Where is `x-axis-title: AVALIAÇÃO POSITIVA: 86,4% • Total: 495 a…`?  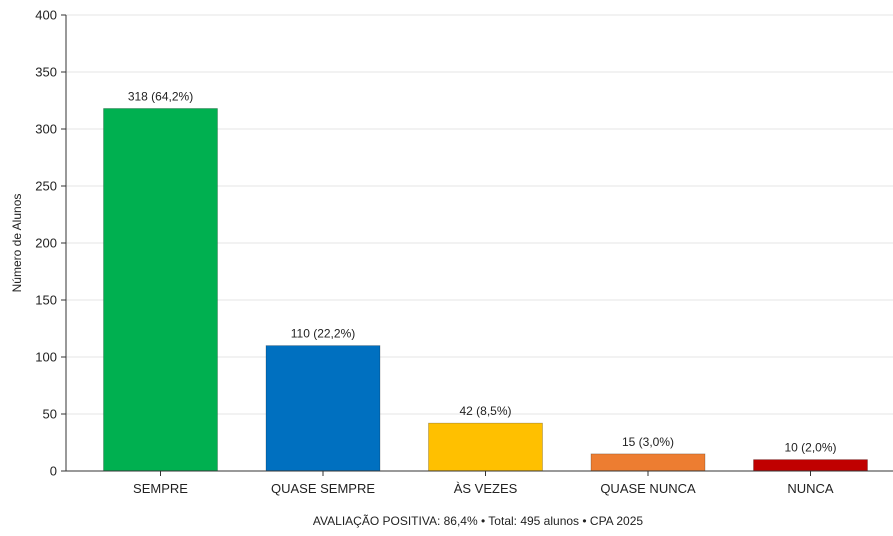 x-axis-title: AVALIAÇÃO POSITIVA: 86,4% • Total: 495 a… is located at coordinates (478, 521).